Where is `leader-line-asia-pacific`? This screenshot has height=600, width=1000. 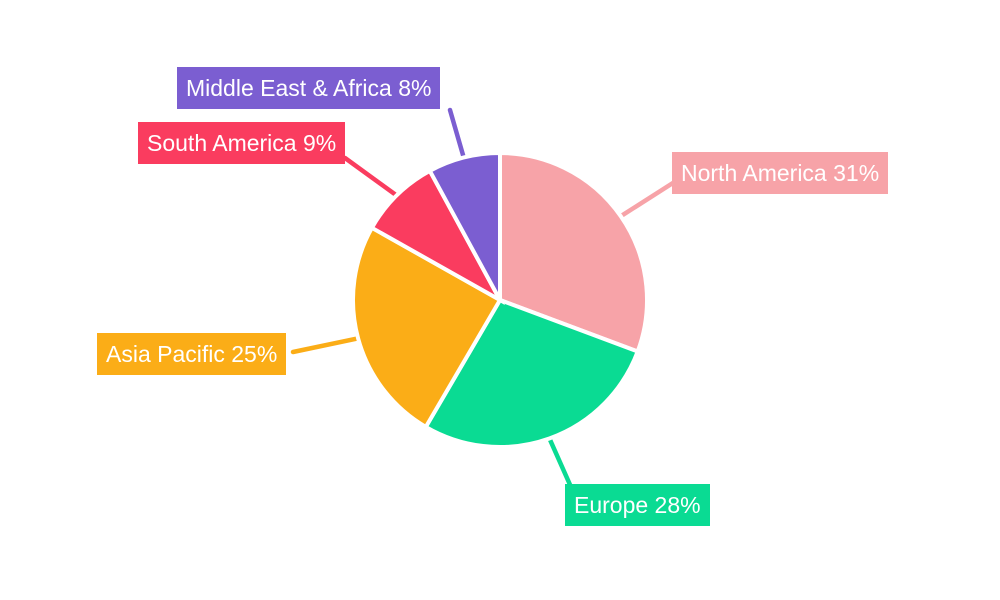
leader-line-asia-pacific is located at coordinates (326, 345).